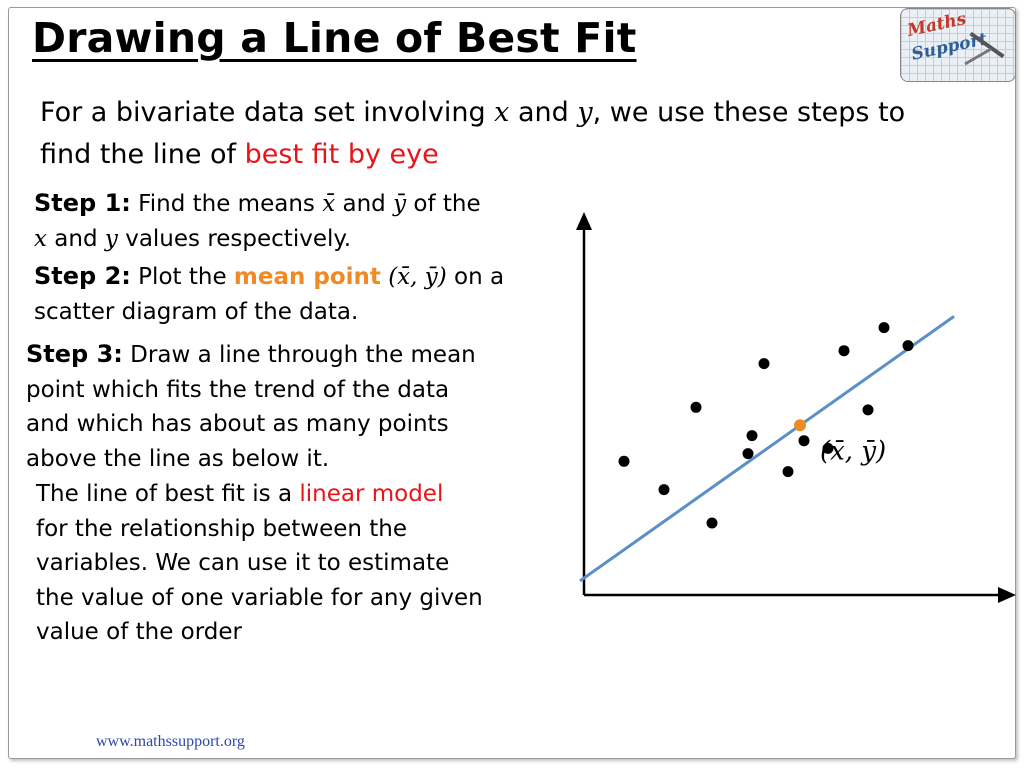 The width and height of the screenshot is (1024, 768). I want to click on step-3-label: Step 3:, so click(74, 354).